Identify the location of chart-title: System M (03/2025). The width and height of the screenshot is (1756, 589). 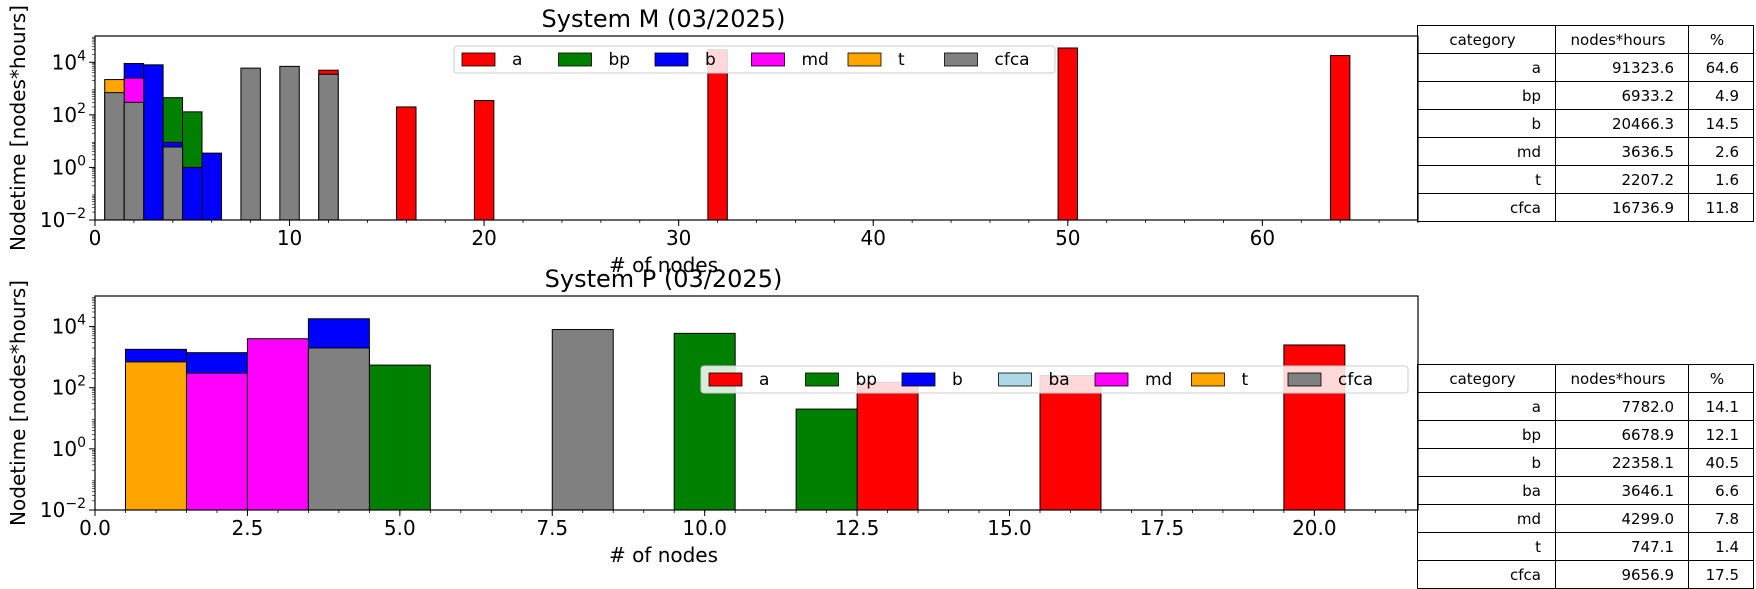
(664, 19).